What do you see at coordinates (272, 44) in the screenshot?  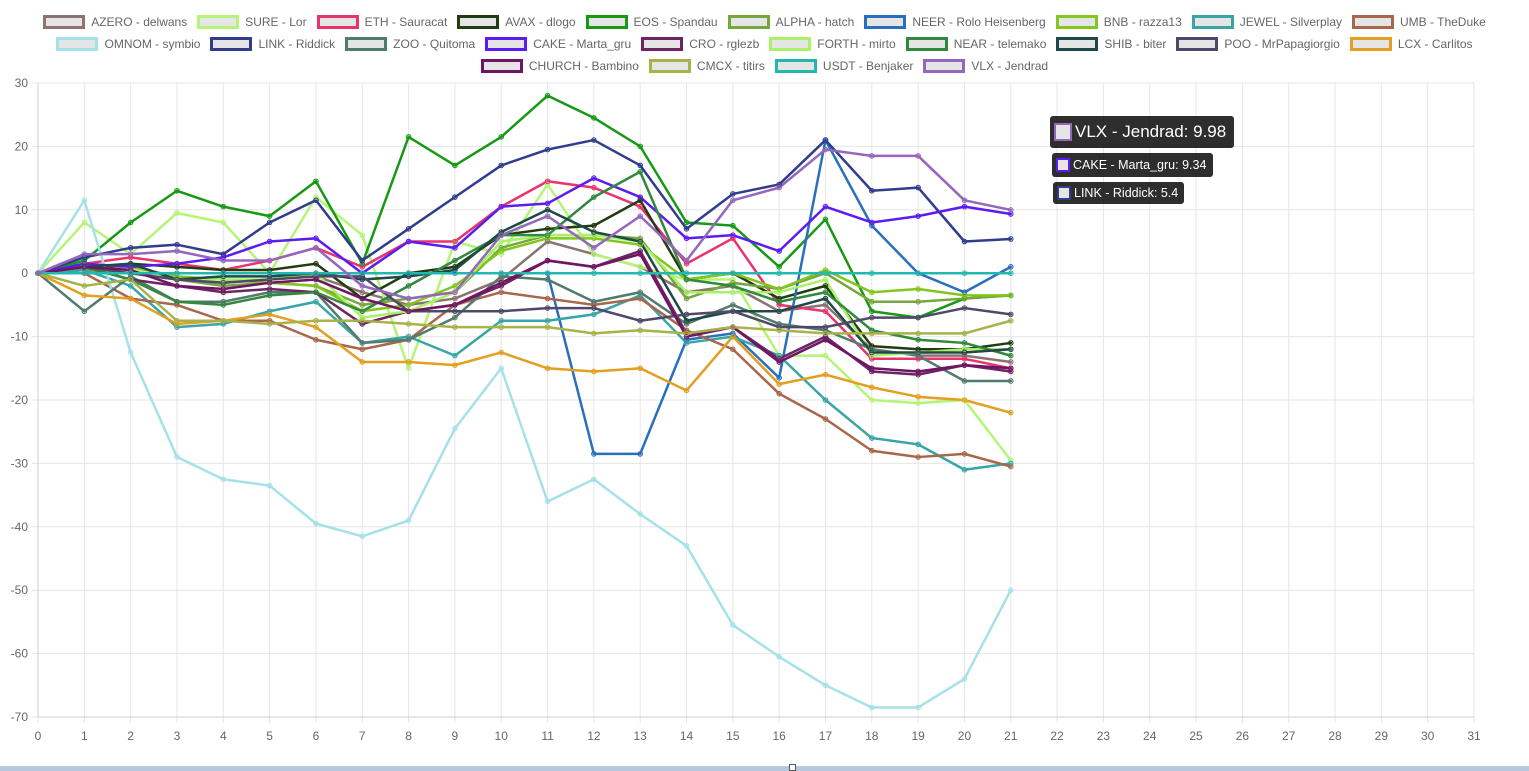 I see `legend-item-link: LINK - Riddick` at bounding box center [272, 44].